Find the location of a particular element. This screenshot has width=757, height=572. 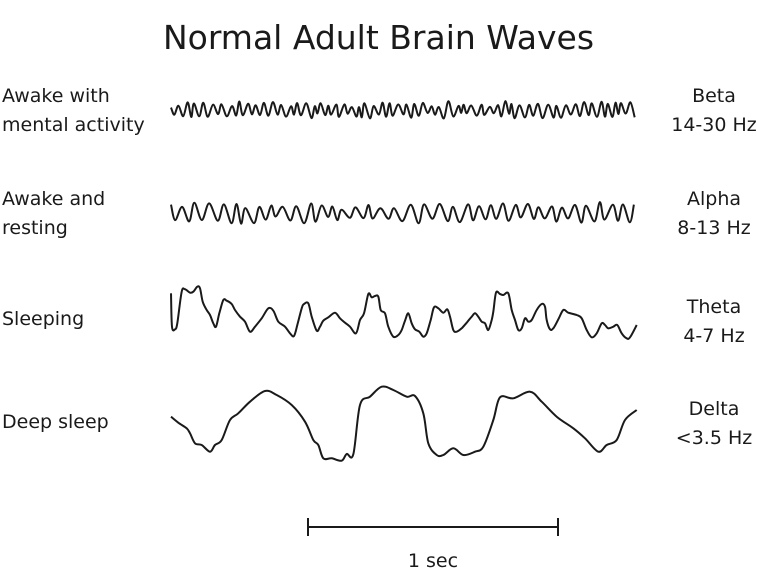

wave-name: Beta is located at coordinates (714, 96).